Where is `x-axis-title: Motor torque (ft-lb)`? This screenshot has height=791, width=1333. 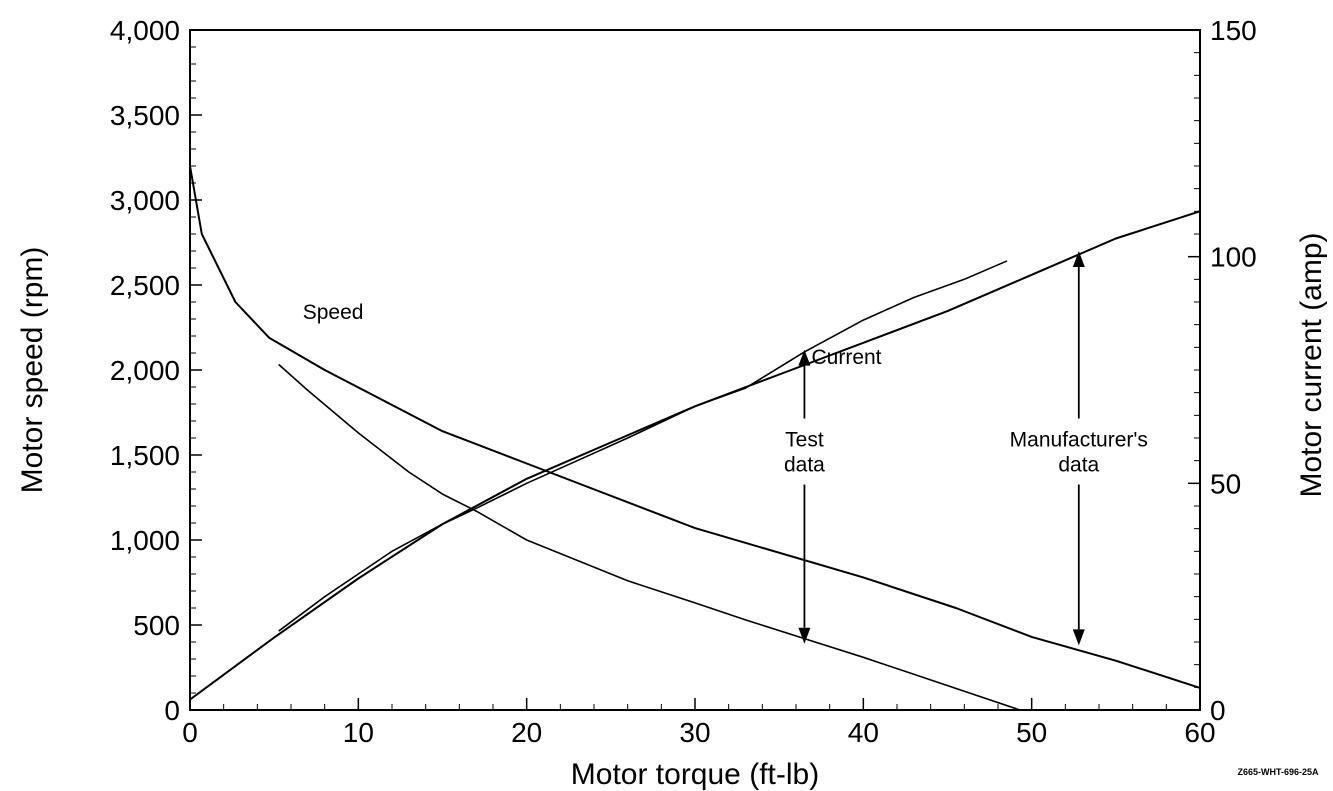 x-axis-title: Motor torque (ft-lb) is located at coordinates (695, 774).